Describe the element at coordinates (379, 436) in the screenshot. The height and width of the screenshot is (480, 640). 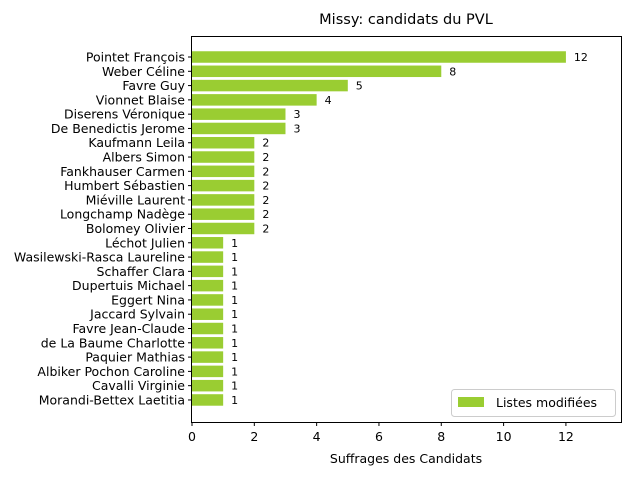
I see `x-tick-label: 6` at that location.